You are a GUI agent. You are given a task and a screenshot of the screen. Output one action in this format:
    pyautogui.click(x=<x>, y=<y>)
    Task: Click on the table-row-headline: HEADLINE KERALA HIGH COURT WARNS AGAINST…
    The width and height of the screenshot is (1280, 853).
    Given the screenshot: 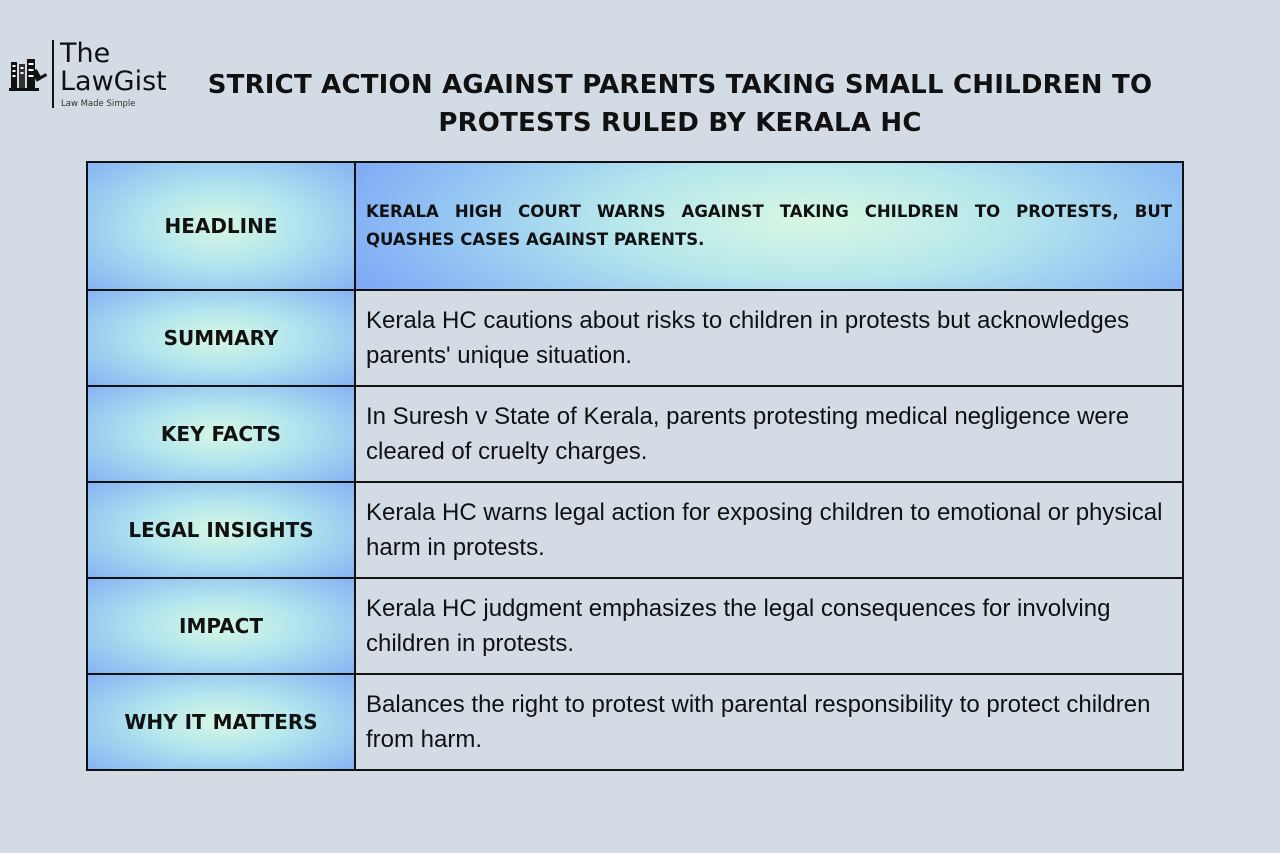 What is the action you would take?
    pyautogui.click(x=635, y=226)
    